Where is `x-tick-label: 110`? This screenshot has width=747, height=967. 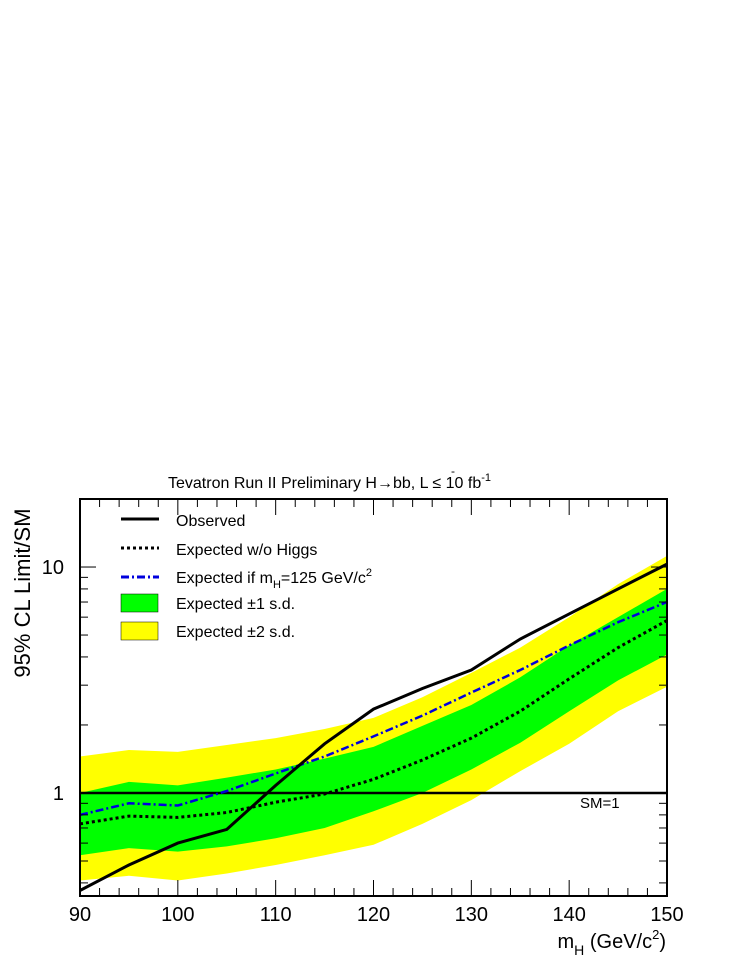
x-tick-label: 110 is located at coordinates (276, 915).